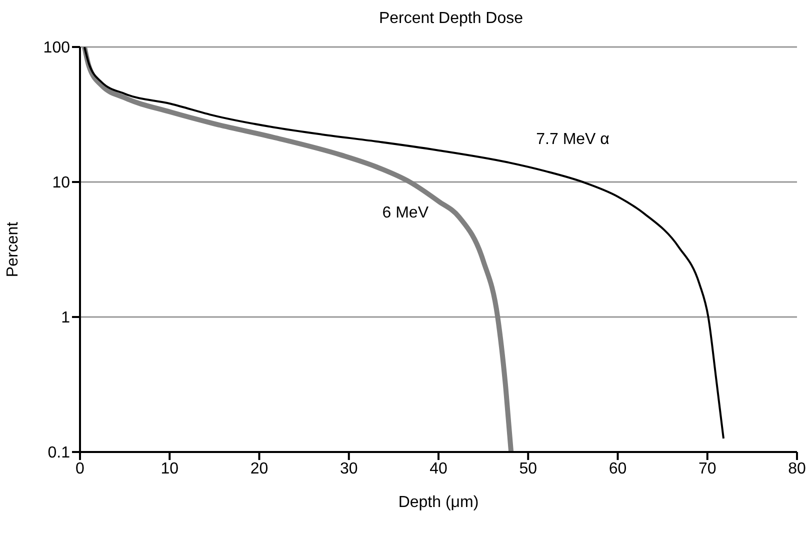  What do you see at coordinates (451, 19) in the screenshot?
I see `chart-title: Percent Depth Dose` at bounding box center [451, 19].